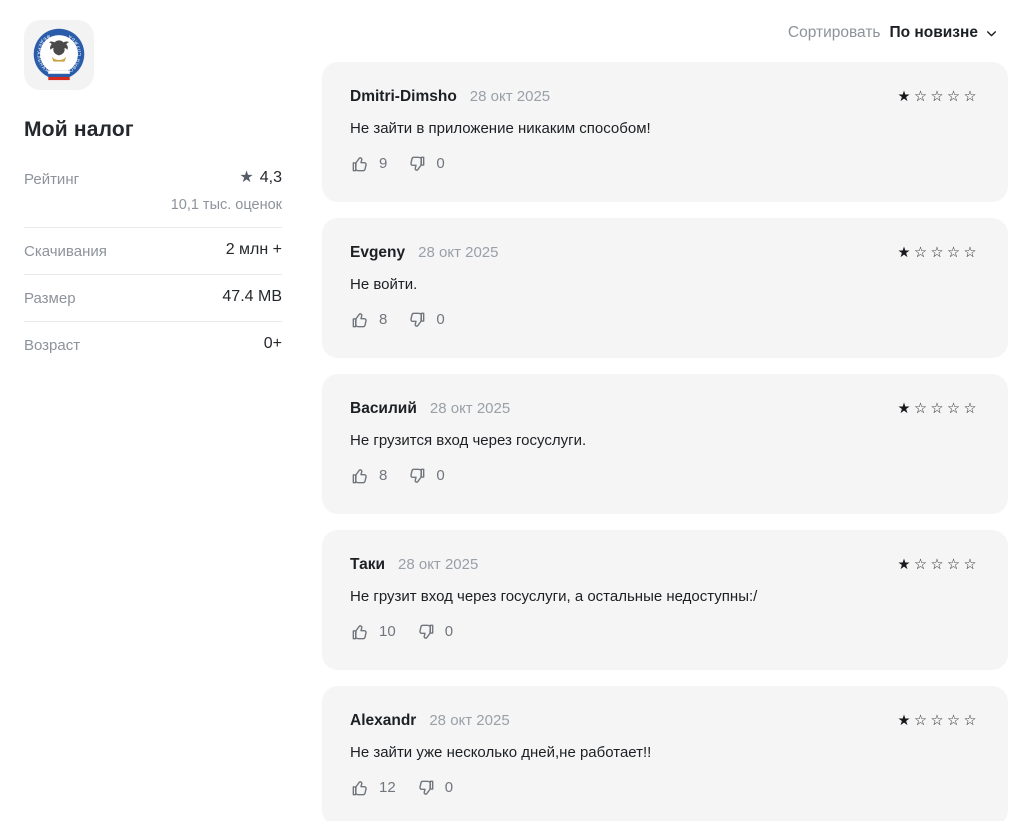  I want to click on sort-row: Сортировать По новизне, so click(660, 33).